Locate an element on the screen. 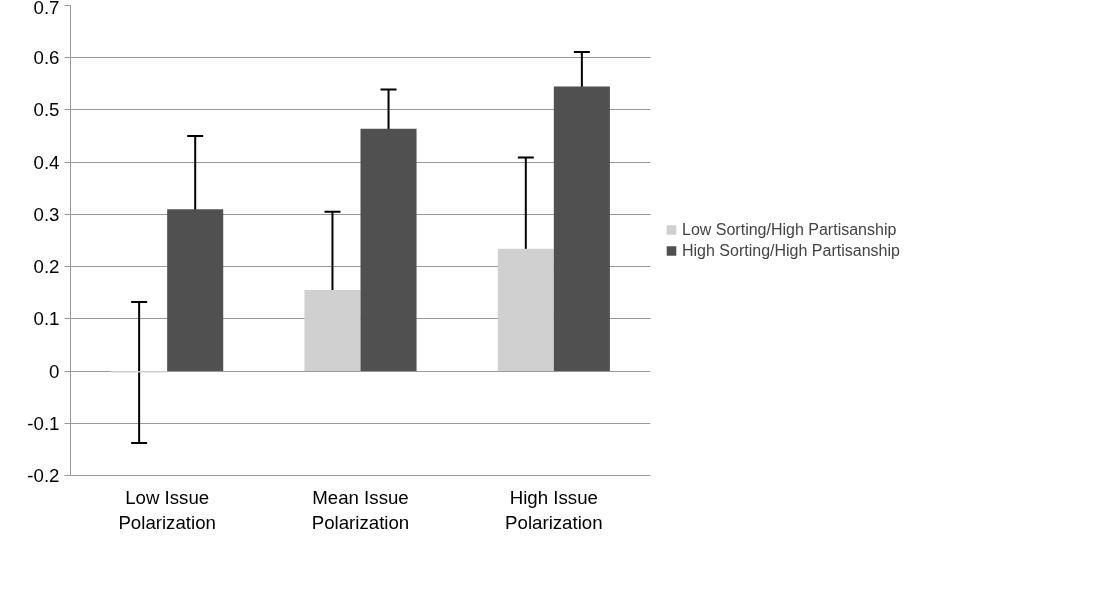 This screenshot has width=1103, height=606. y-tick-label: 0.6 is located at coordinates (46, 58).